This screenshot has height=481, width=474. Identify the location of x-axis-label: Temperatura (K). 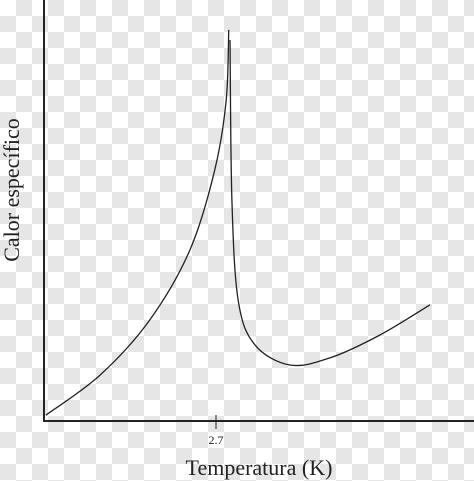
(259, 467).